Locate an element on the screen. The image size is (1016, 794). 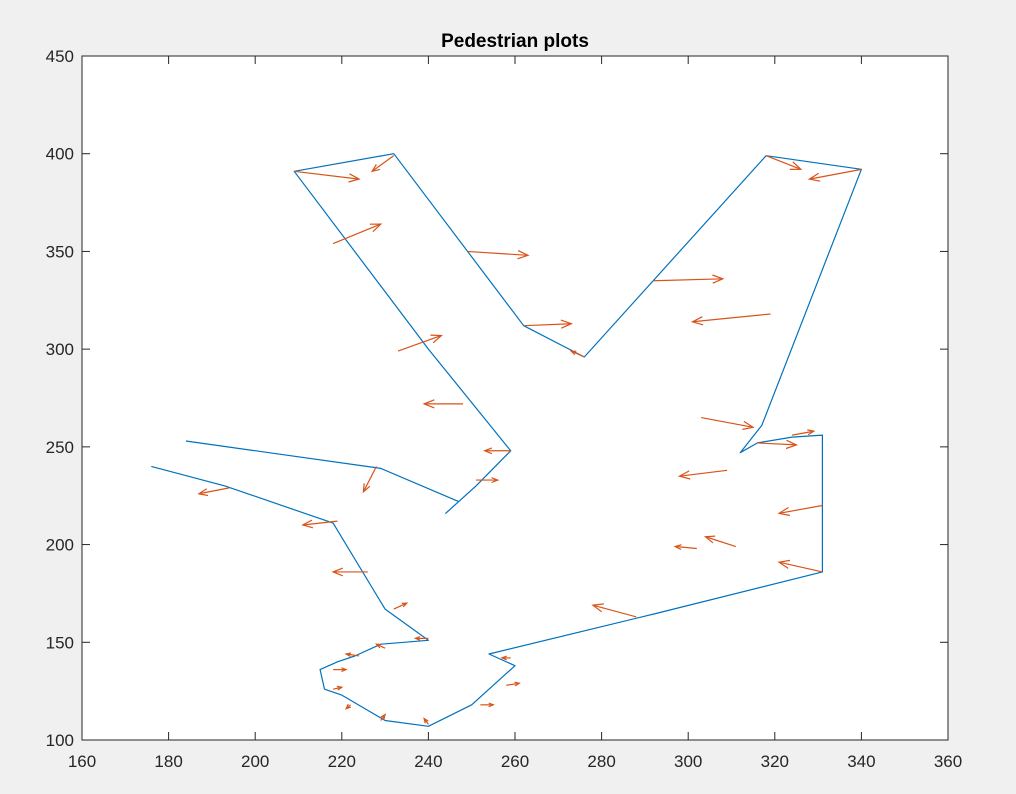
x-tick-label: 260 is located at coordinates (515, 761).